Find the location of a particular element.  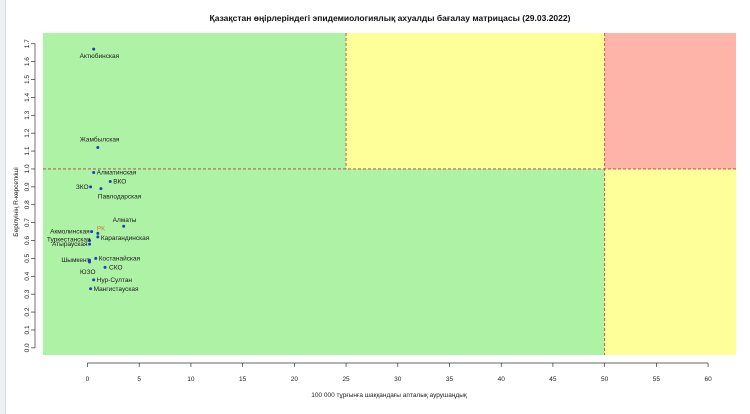

y-tick-label: 0.6 is located at coordinates (27, 240).